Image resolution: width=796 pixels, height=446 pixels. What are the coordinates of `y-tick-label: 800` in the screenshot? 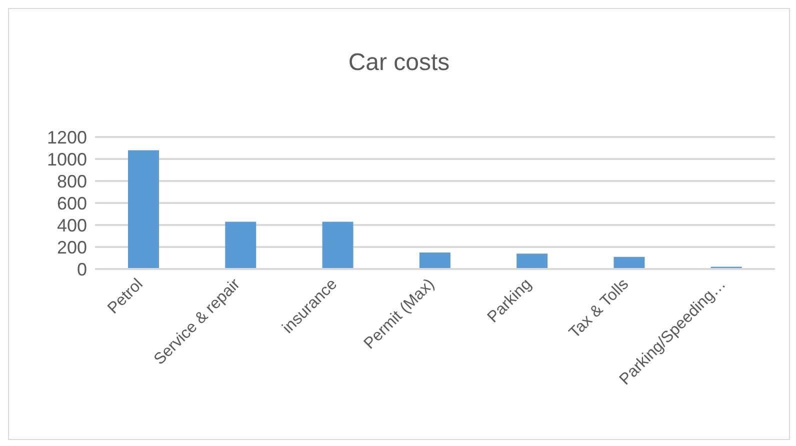 It's located at (71, 181).